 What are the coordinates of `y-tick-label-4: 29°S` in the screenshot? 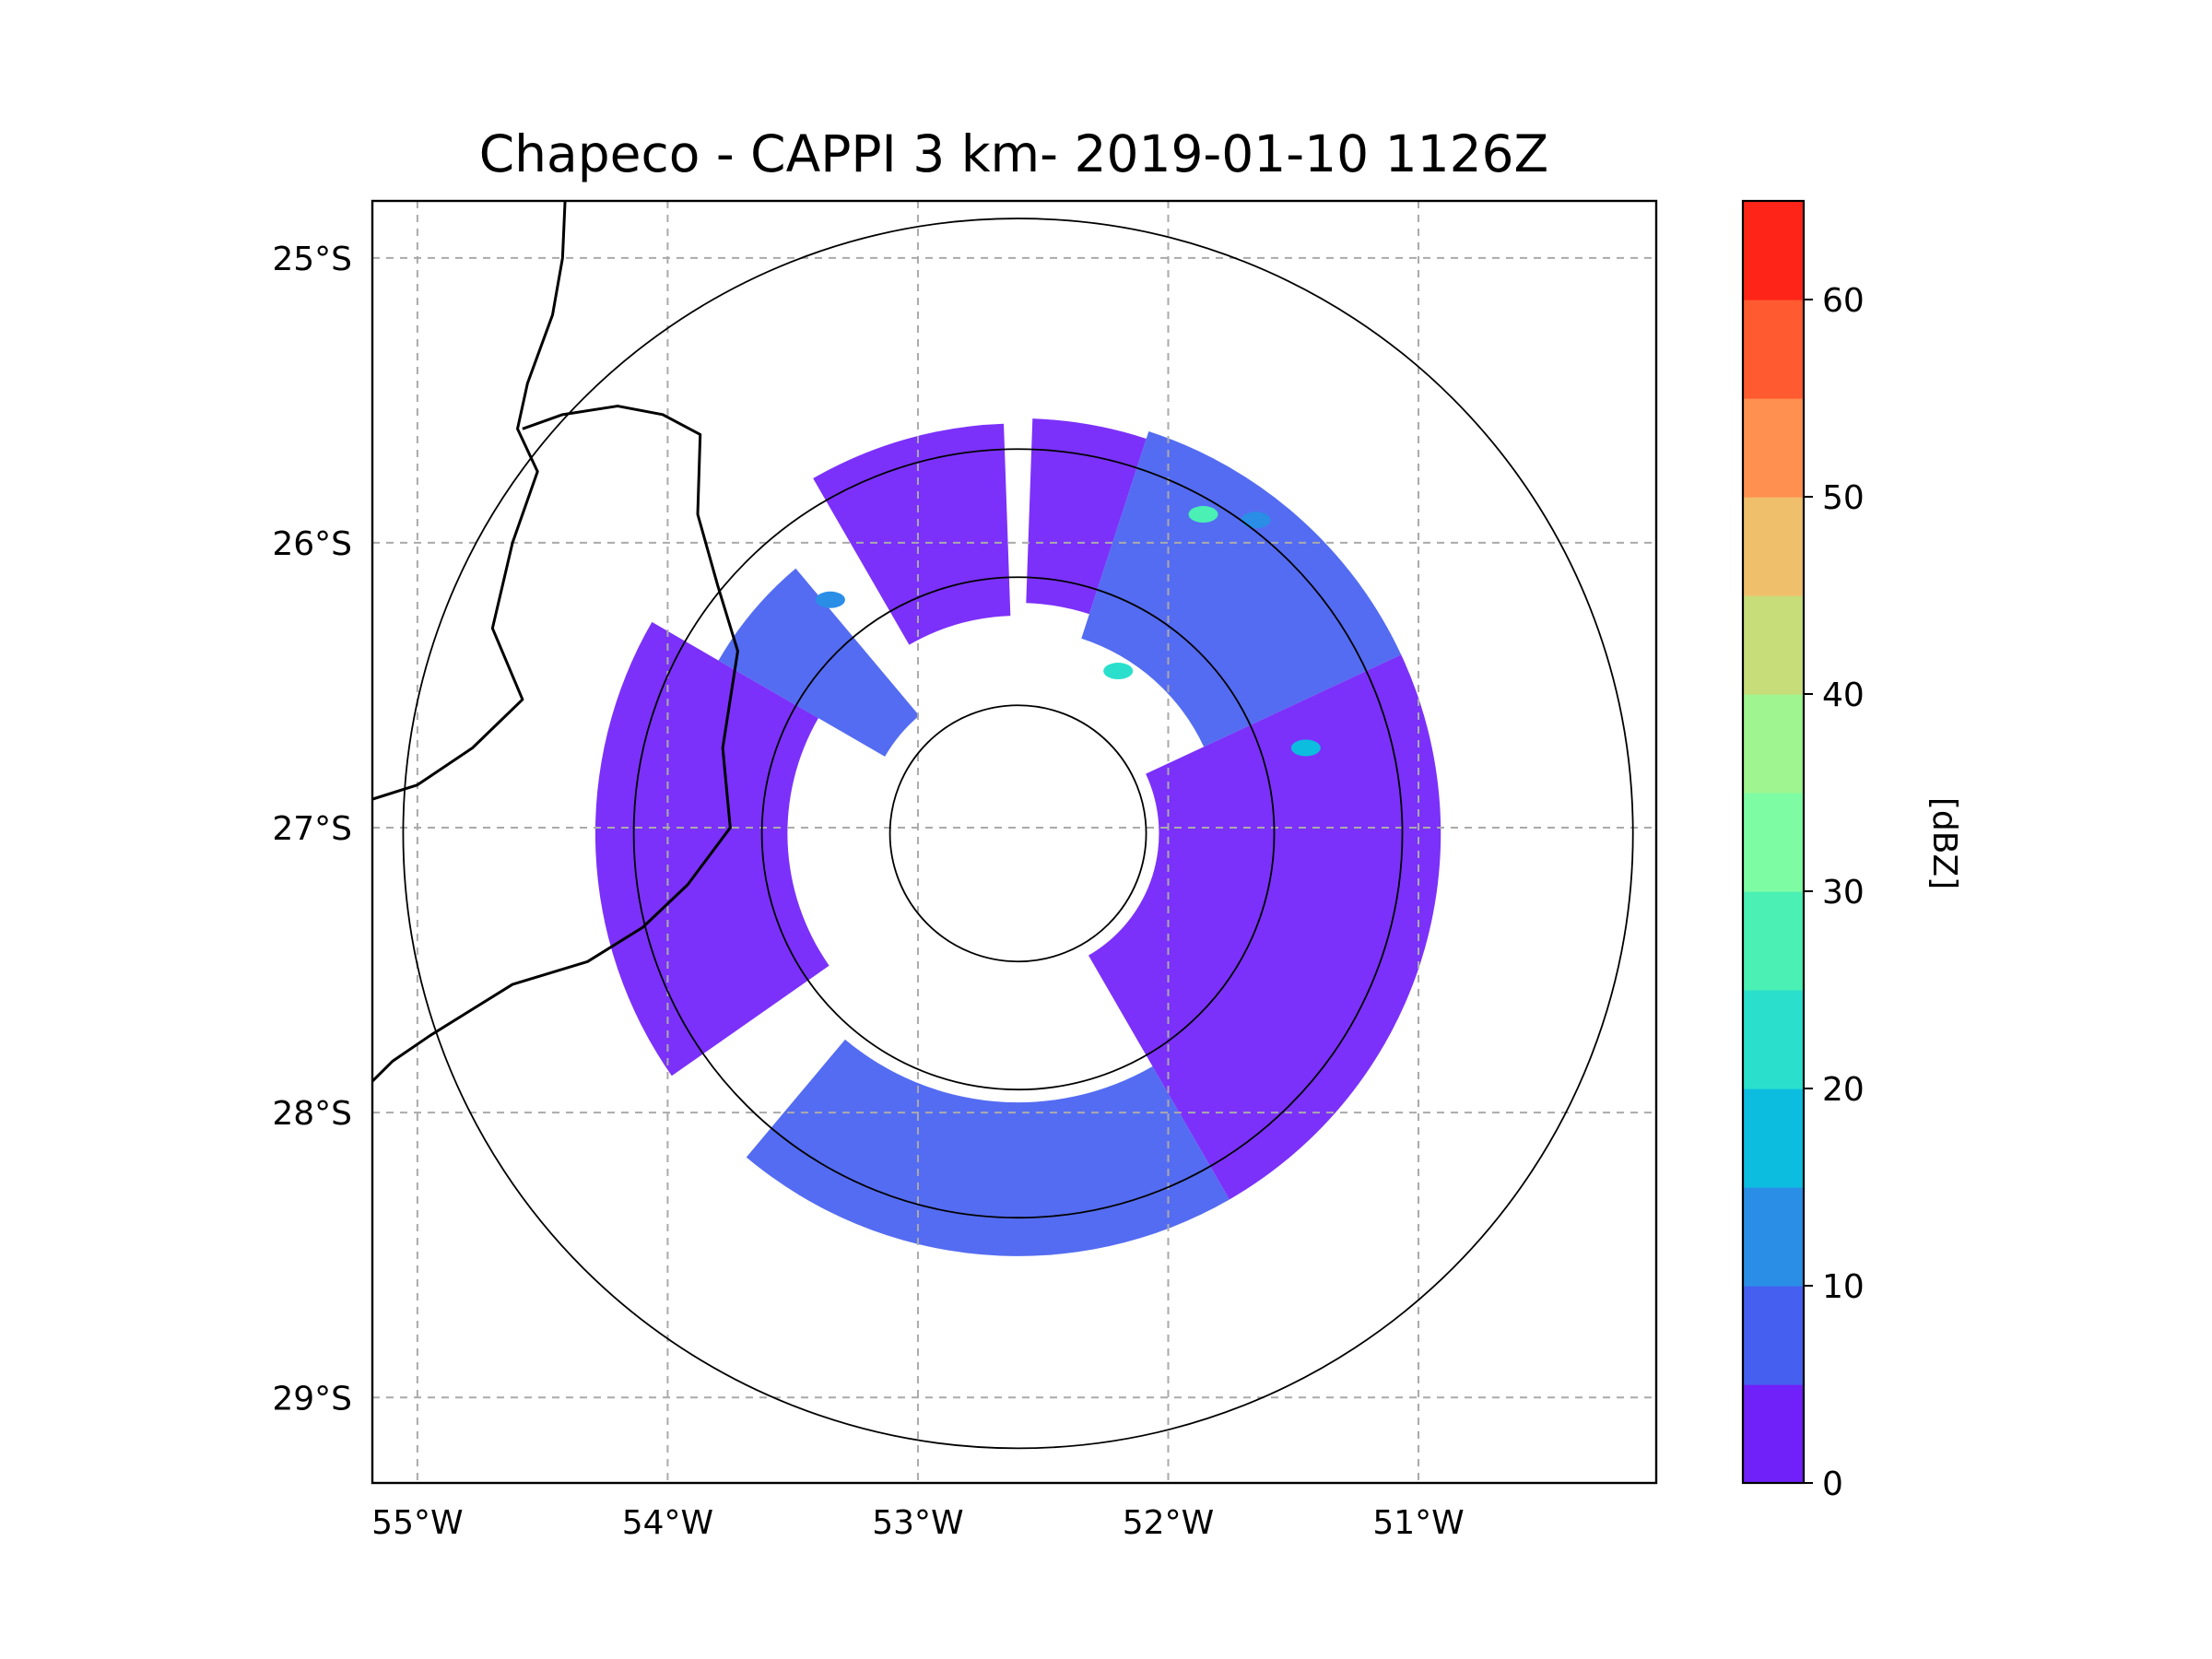 It's located at (312, 1399).